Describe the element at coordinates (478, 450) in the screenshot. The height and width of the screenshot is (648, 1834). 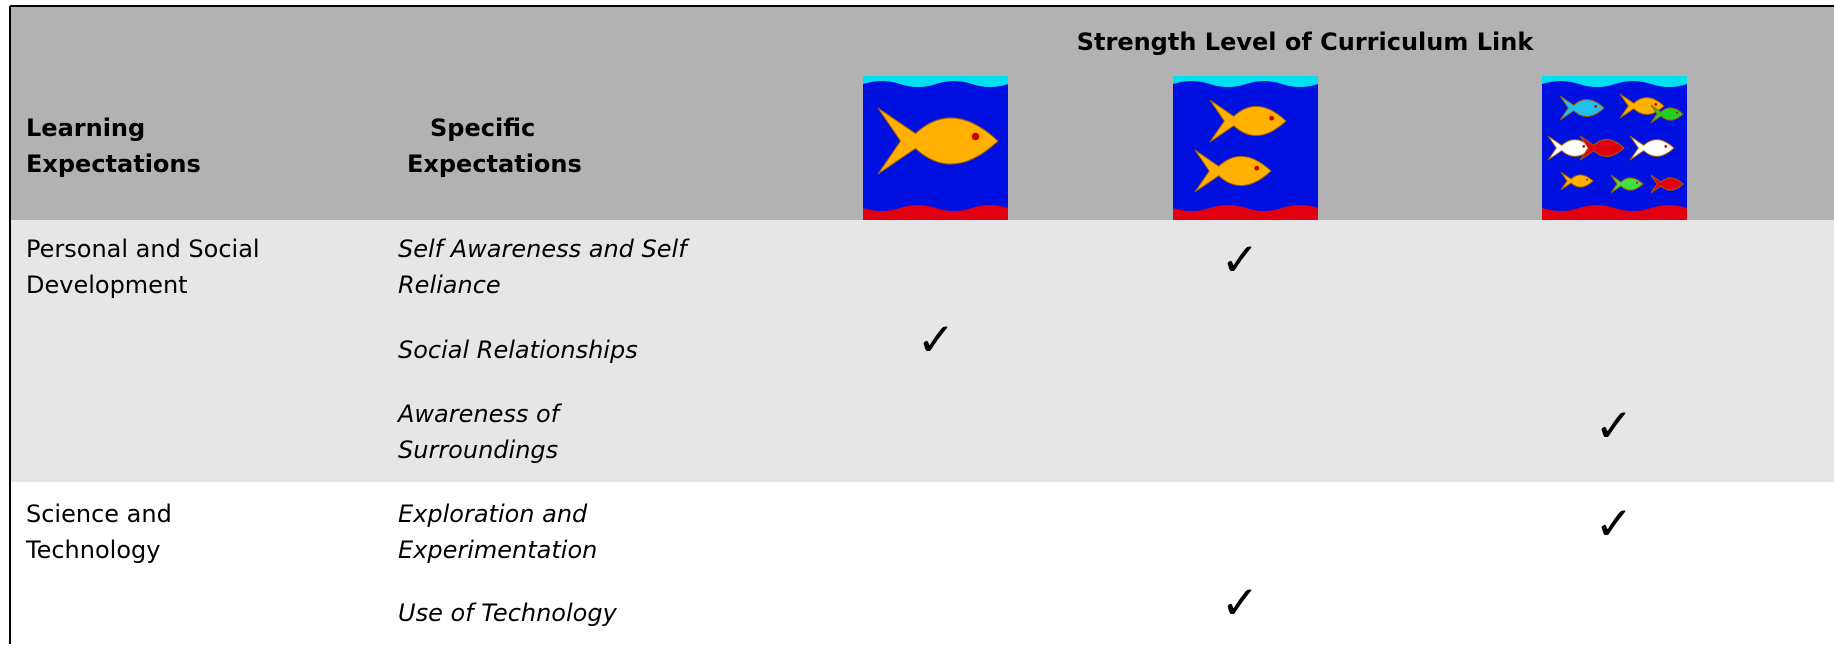
I see `specific-expectation: Surroundings` at that location.